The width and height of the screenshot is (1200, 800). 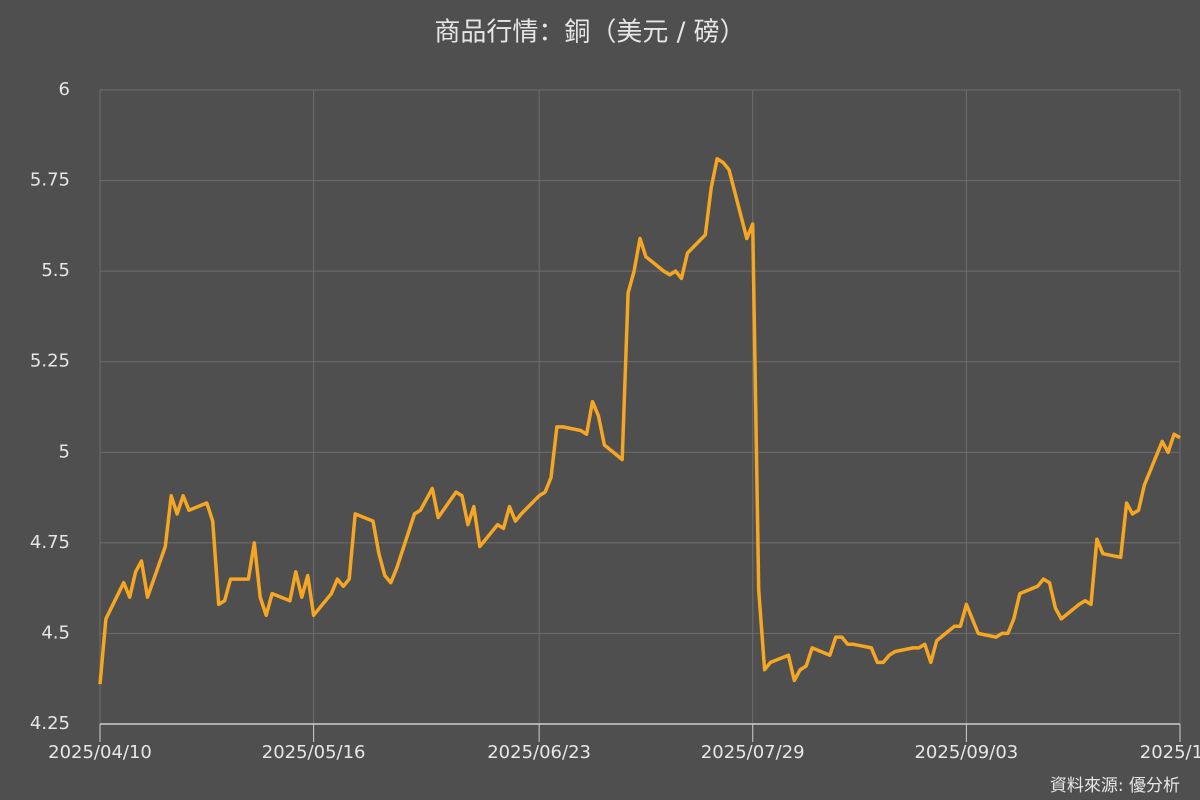 What do you see at coordinates (100, 752) in the screenshot?
I see `x-tick-label: 2025/04/10` at bounding box center [100, 752].